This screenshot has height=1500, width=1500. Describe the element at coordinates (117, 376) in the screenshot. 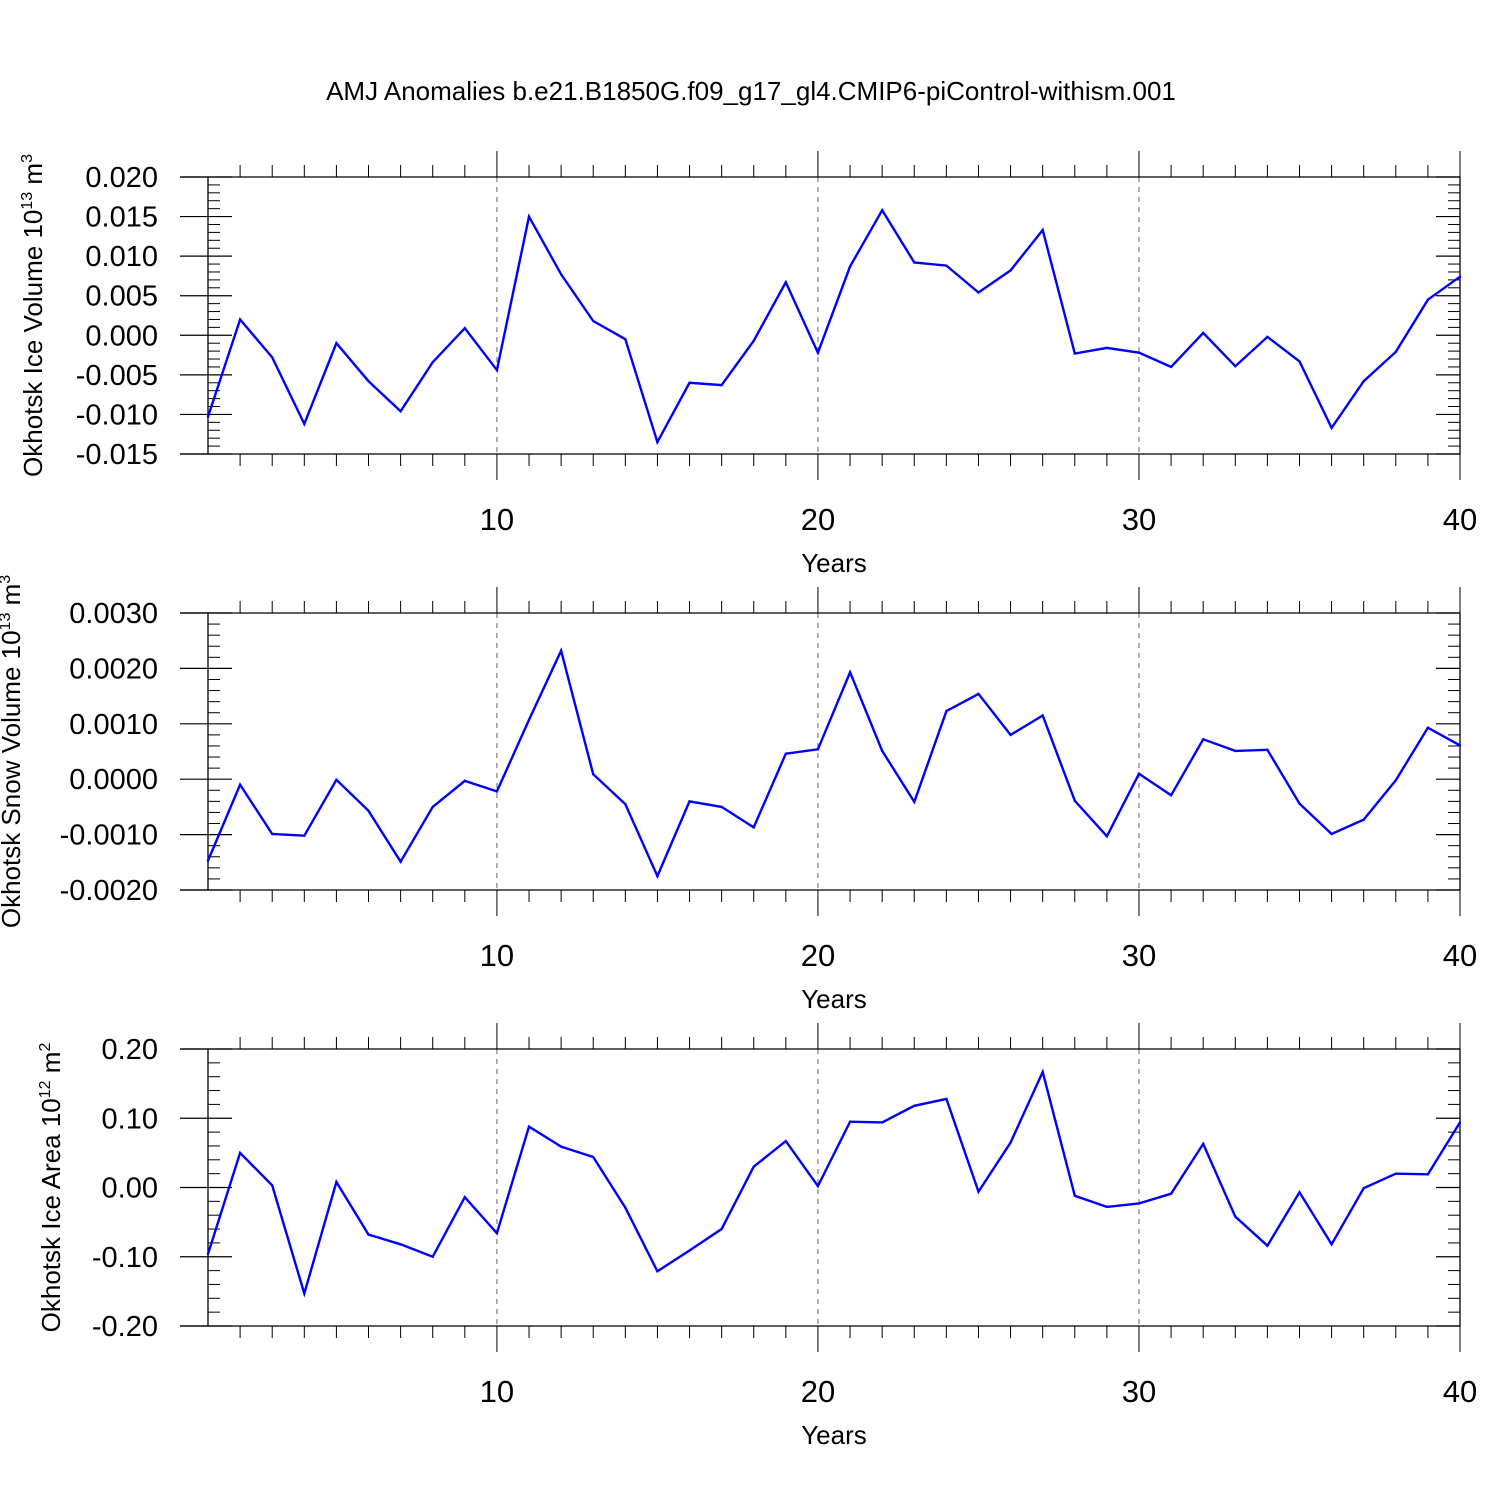

I see `y-tick-label: -0.005` at that location.